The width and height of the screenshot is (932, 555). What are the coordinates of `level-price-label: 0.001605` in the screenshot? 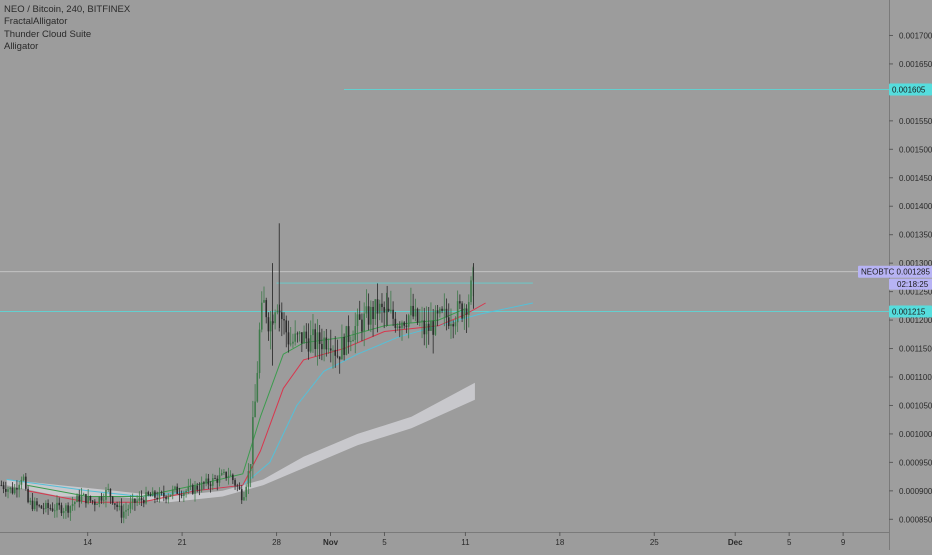 It's located at (909, 90).